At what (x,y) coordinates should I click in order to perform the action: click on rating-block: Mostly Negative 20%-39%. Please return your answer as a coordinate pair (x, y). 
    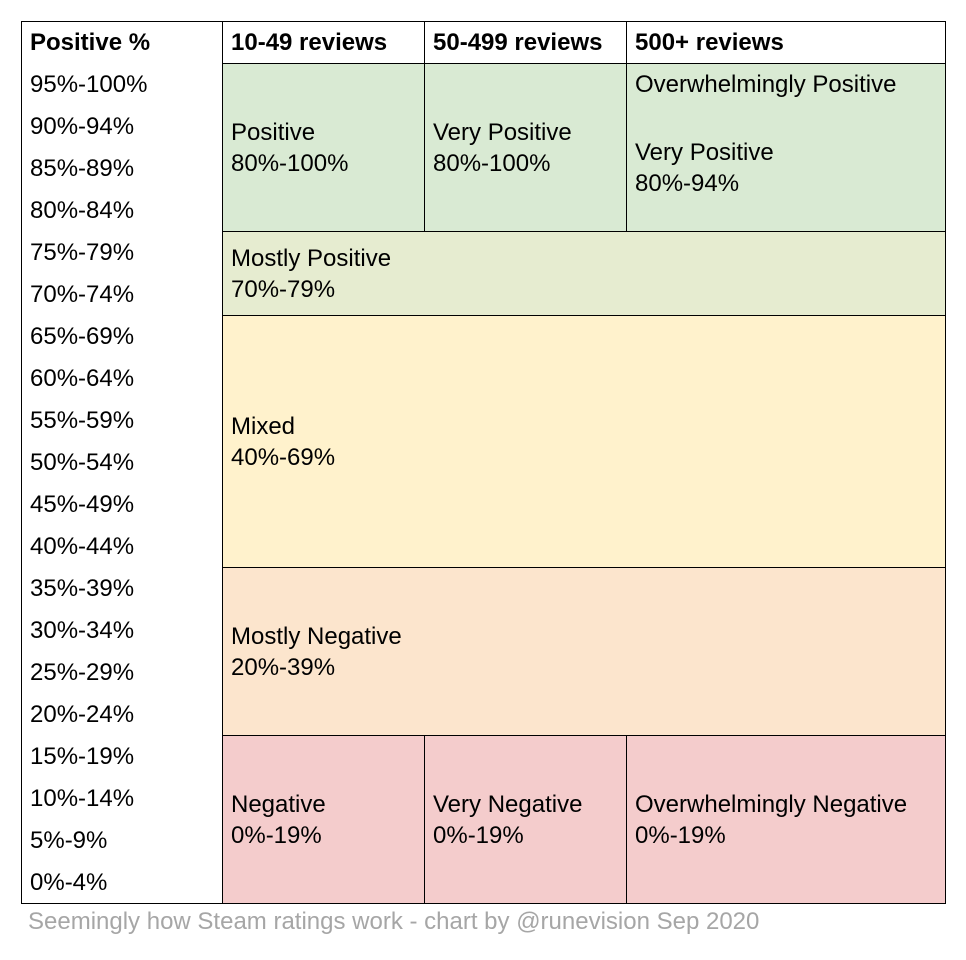
    Looking at the image, I should click on (584, 651).